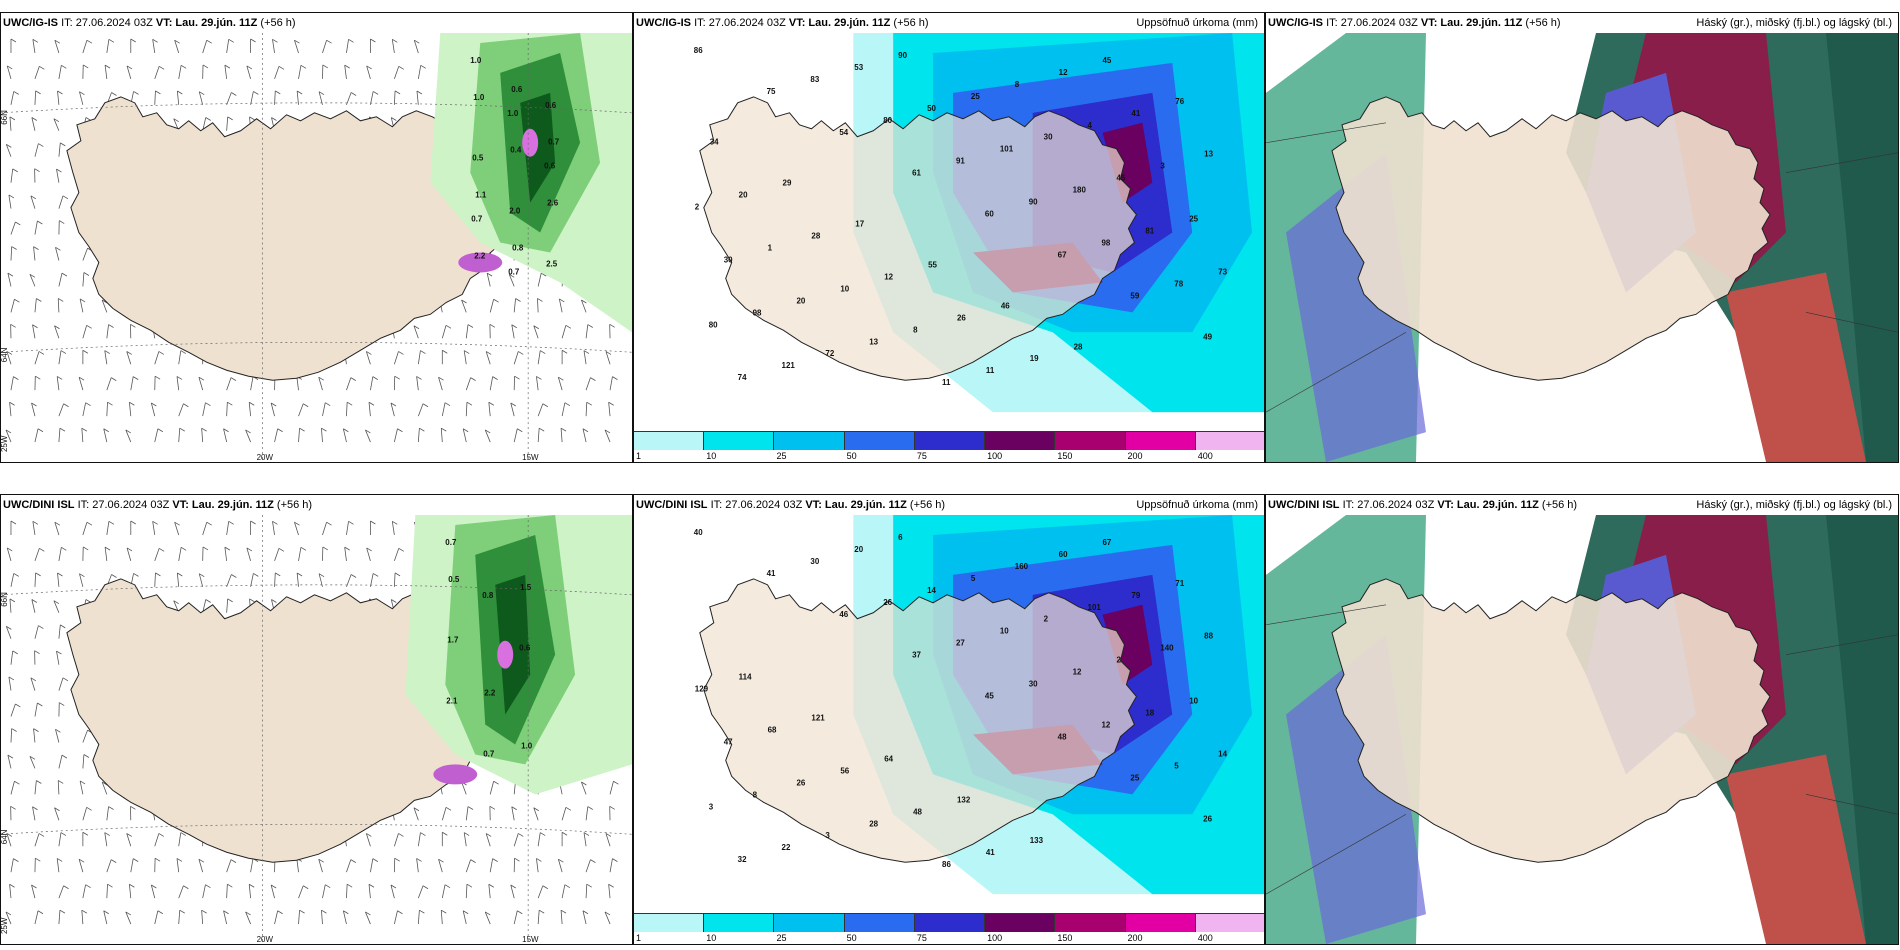  Describe the element at coordinates (454, 579) in the screenshot. I see `snow-value-label: 0.5` at that location.